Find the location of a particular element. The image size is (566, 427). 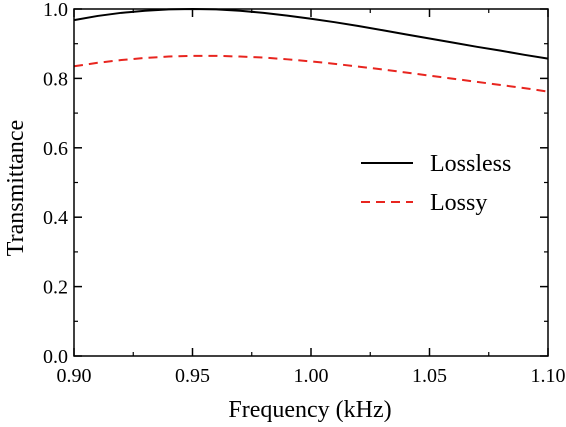

x-tick-label: 1.05 is located at coordinates (429, 376).